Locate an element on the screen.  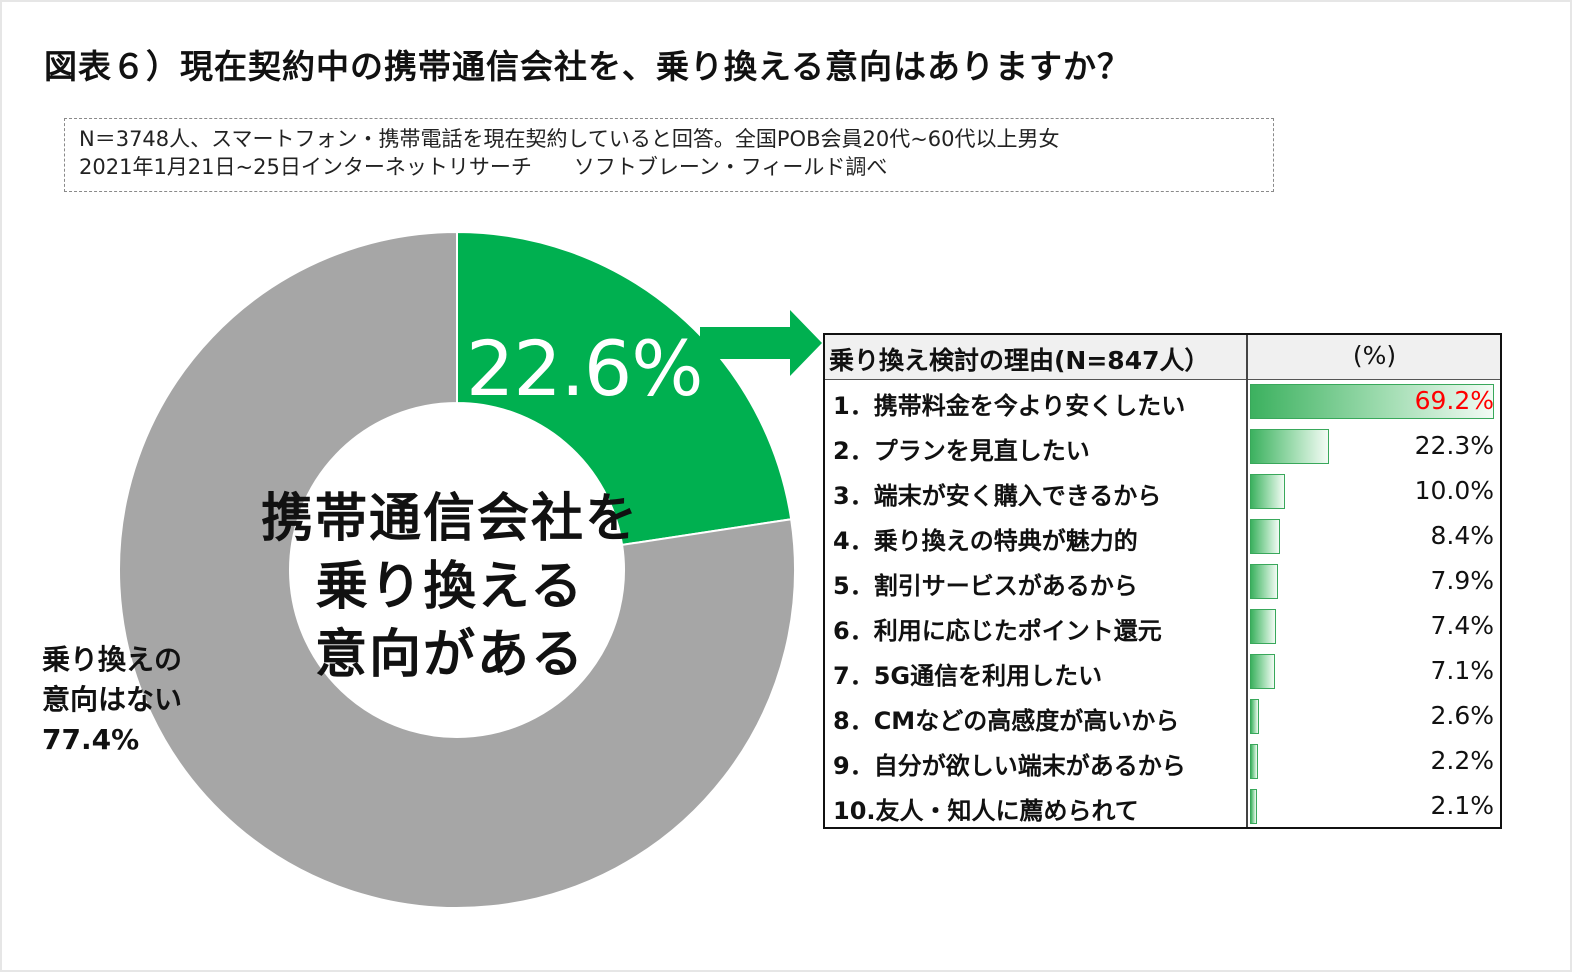
no-switch-label: 乗り換えの 意向はない 77.4% is located at coordinates (112, 700).